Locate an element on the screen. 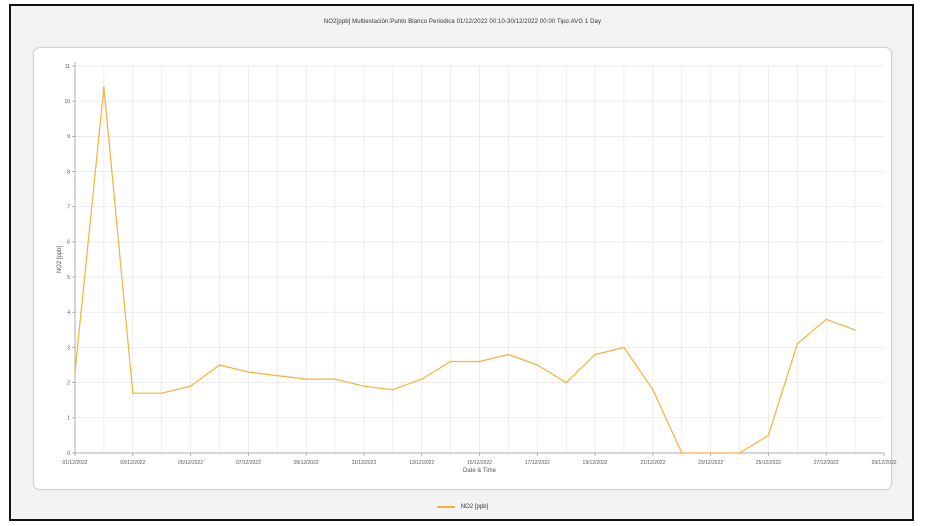 The height and width of the screenshot is (526, 925). y-tick-label: 8 is located at coordinates (68, 172).